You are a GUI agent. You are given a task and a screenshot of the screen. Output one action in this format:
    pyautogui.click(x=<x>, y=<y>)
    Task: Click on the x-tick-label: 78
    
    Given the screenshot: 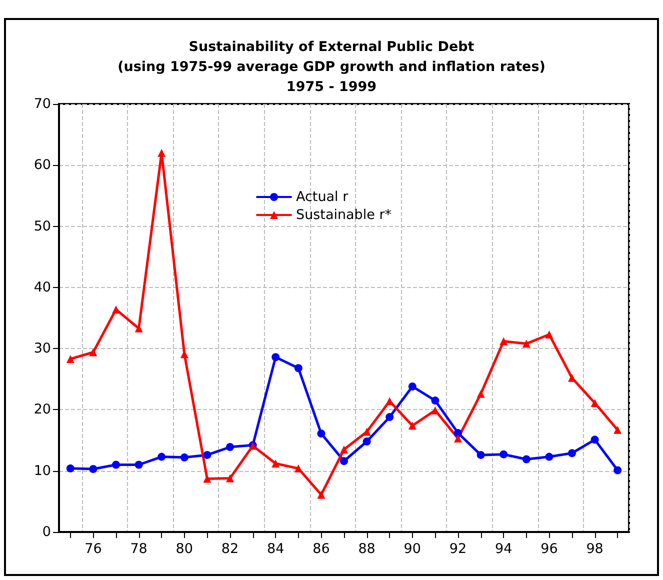 What is the action you would take?
    pyautogui.click(x=139, y=549)
    